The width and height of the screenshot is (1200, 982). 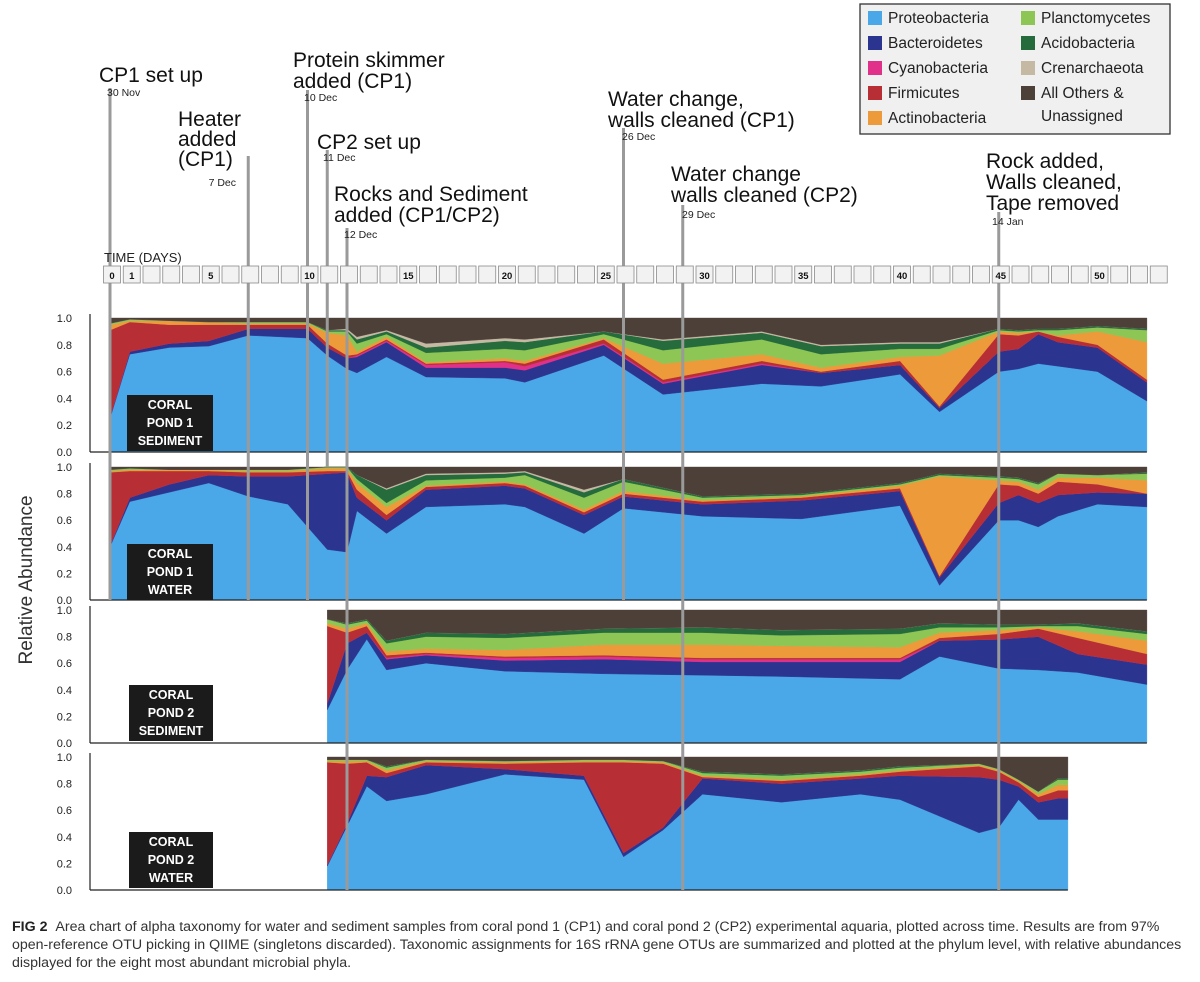 I want to click on legend-item-firmicutes: Firmicutes, so click(x=914, y=93).